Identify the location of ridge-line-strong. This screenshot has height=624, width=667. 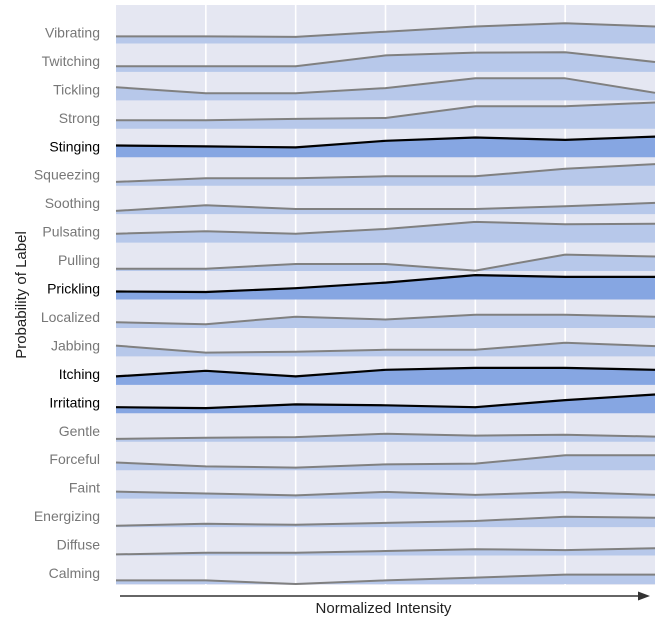
(386, 111).